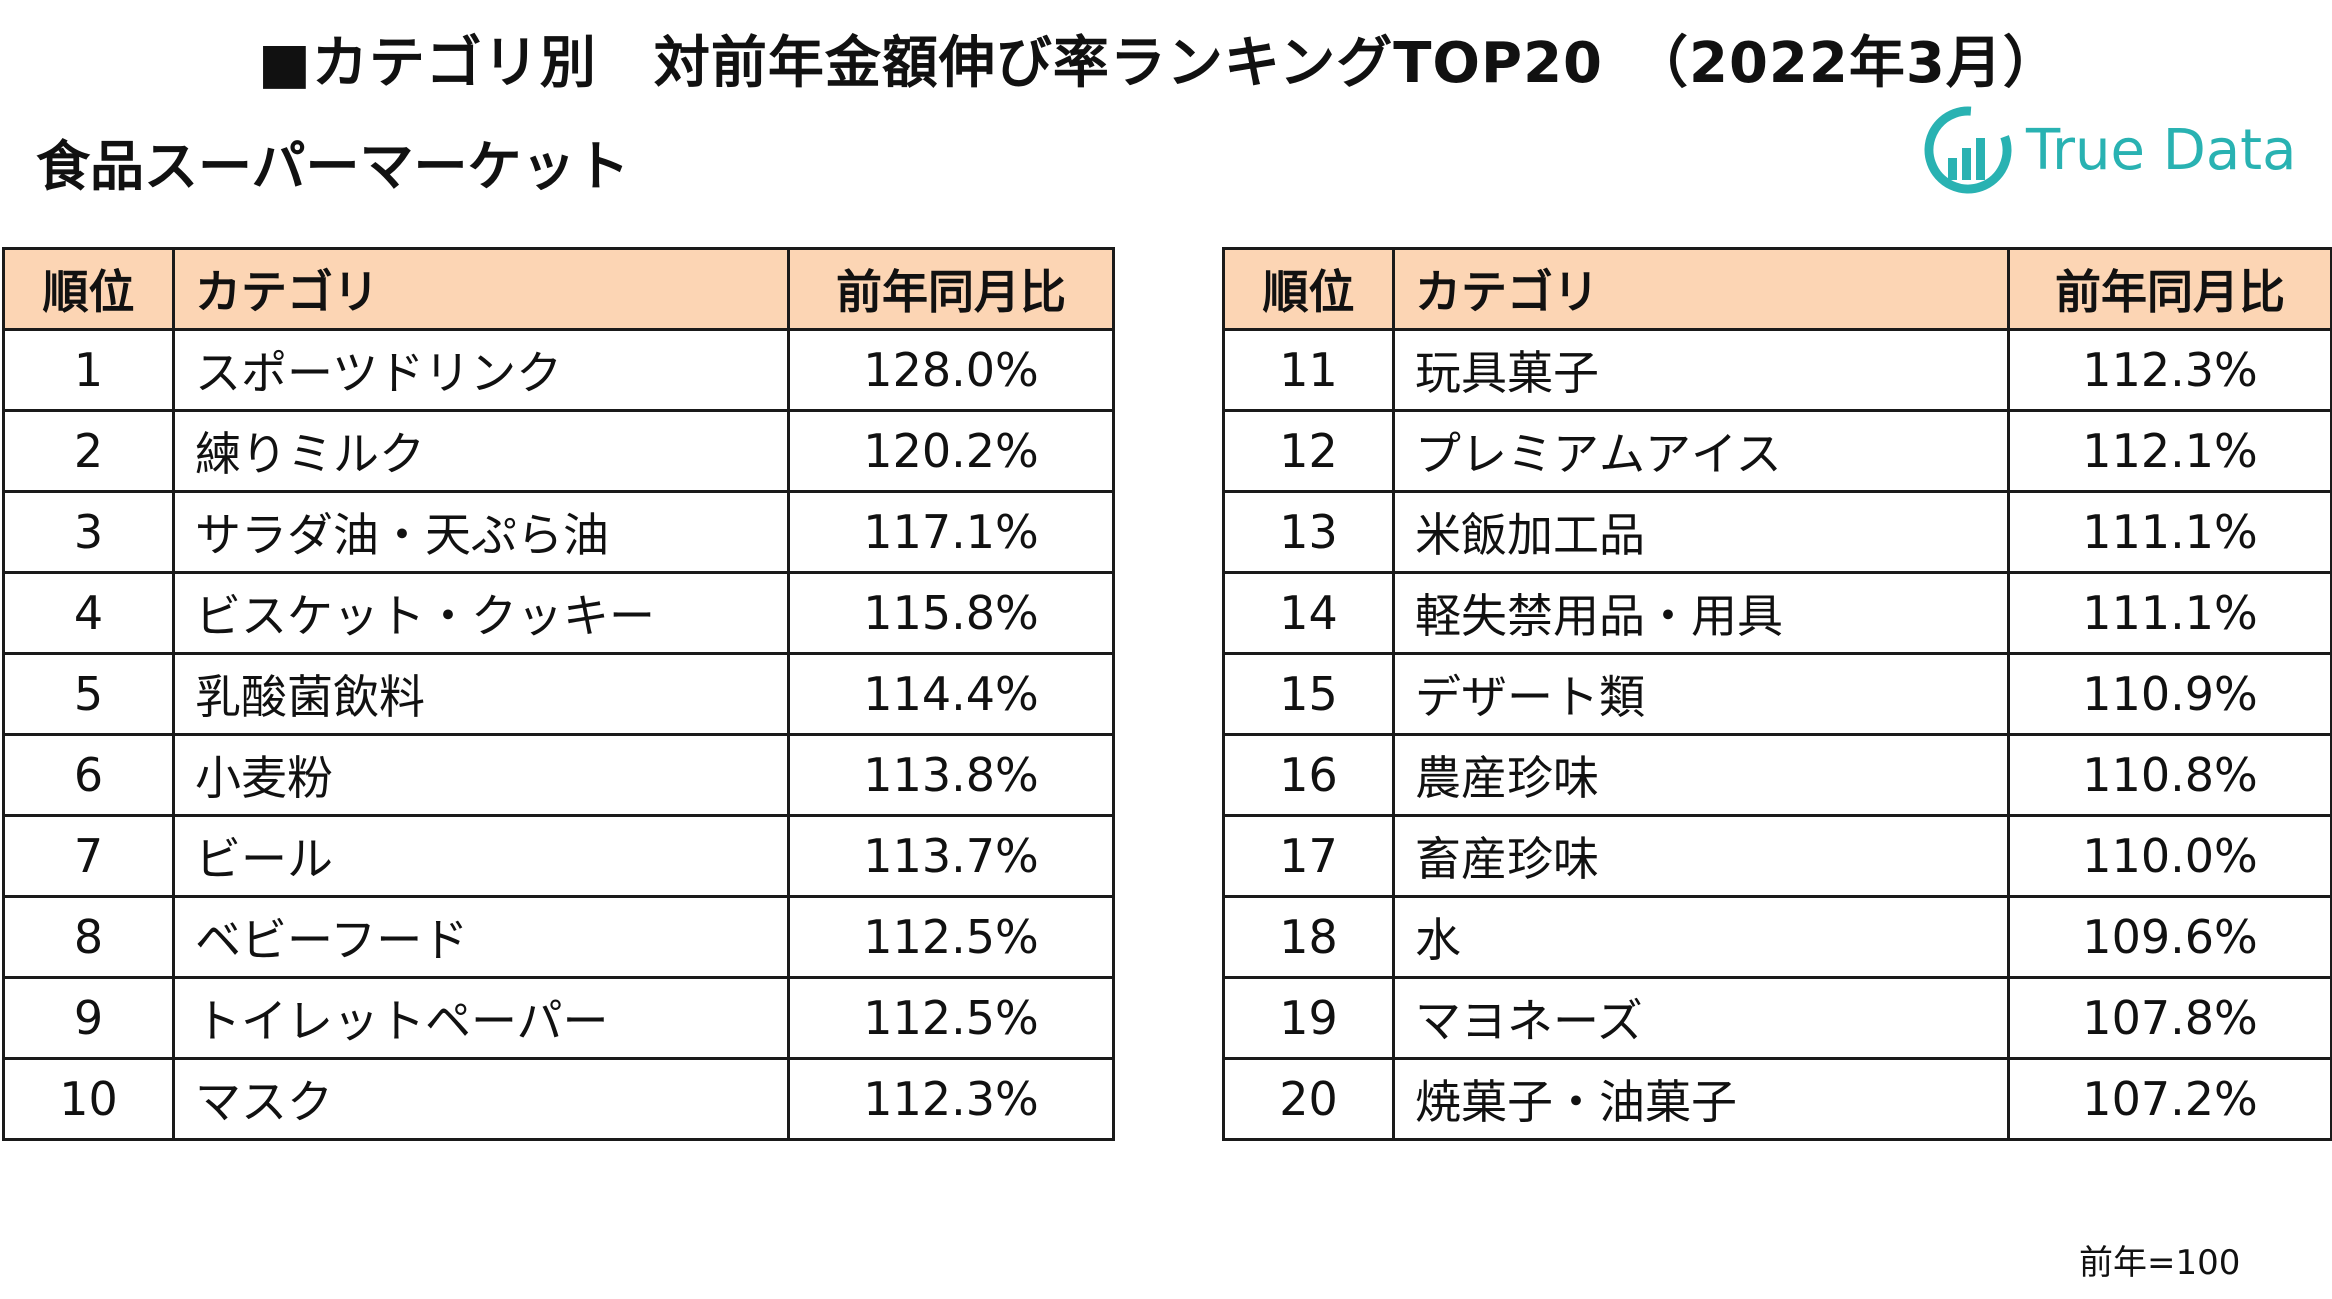  What do you see at coordinates (1308, 613) in the screenshot?
I see `rank-cell: 14` at bounding box center [1308, 613].